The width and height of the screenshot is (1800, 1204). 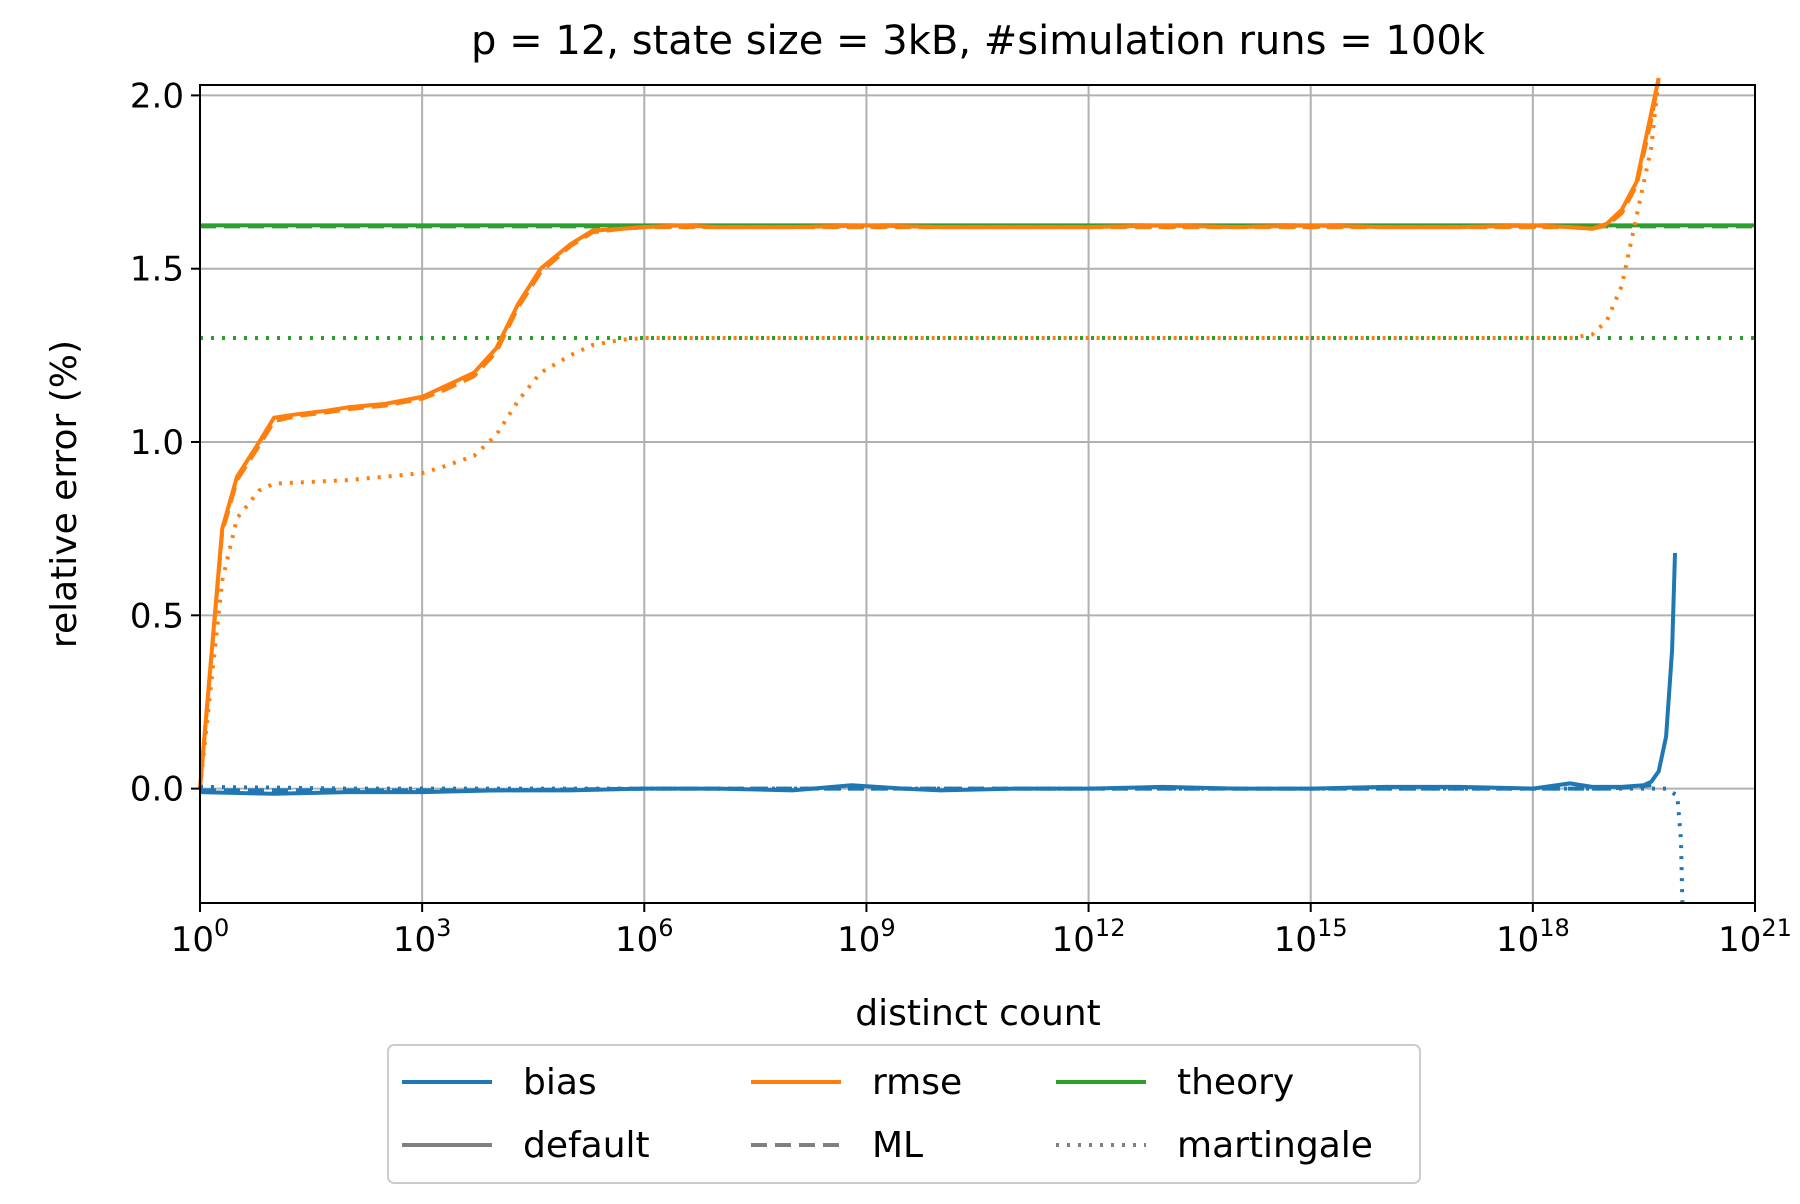 What do you see at coordinates (1235, 1082) in the screenshot?
I see `legend-label: theory` at bounding box center [1235, 1082].